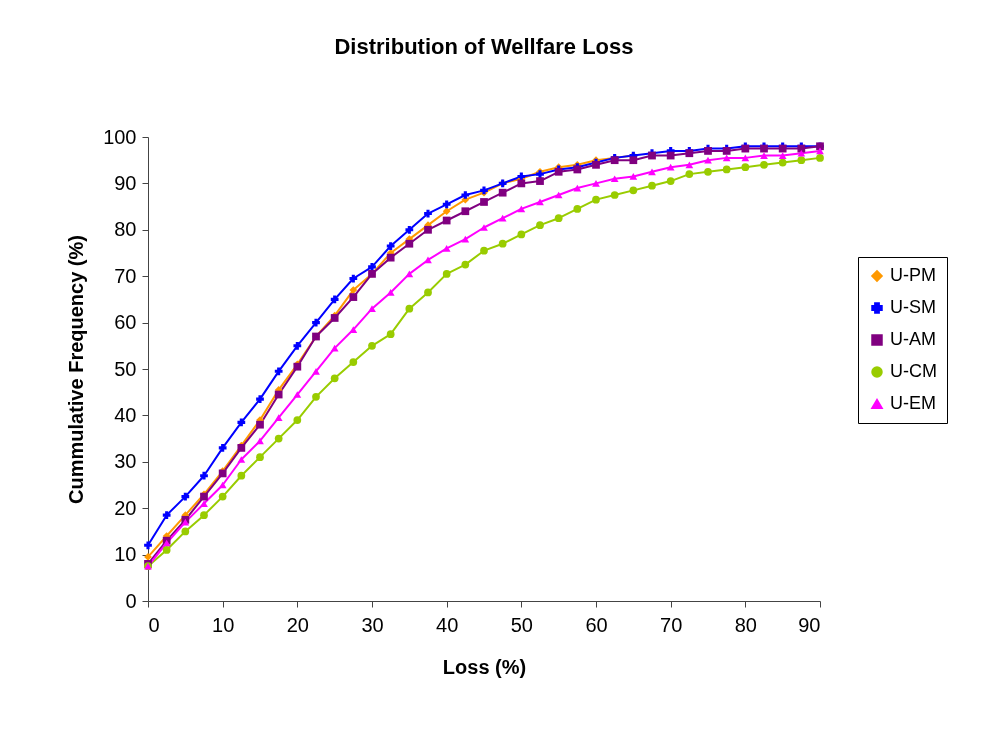 The height and width of the screenshot is (735, 1005). I want to click on y-tick-label: 20, so click(125, 507).